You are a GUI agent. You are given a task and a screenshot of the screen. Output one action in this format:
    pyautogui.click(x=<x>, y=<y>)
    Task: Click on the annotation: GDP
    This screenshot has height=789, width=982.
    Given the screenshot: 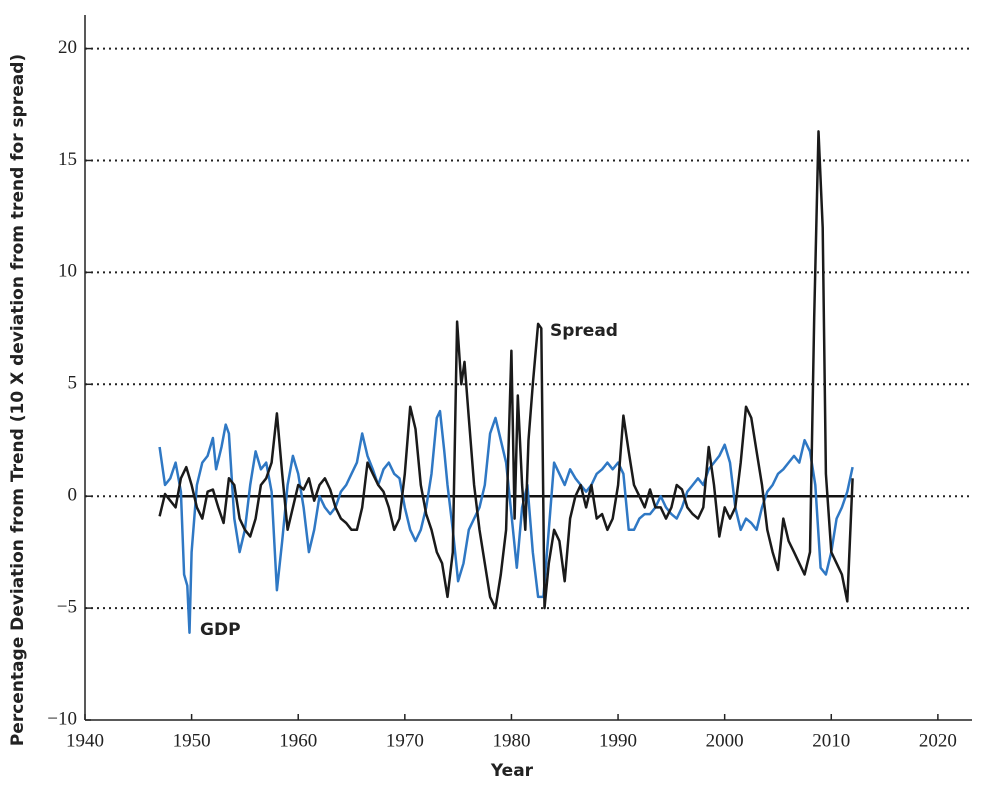 What is the action you would take?
    pyautogui.click(x=220, y=630)
    